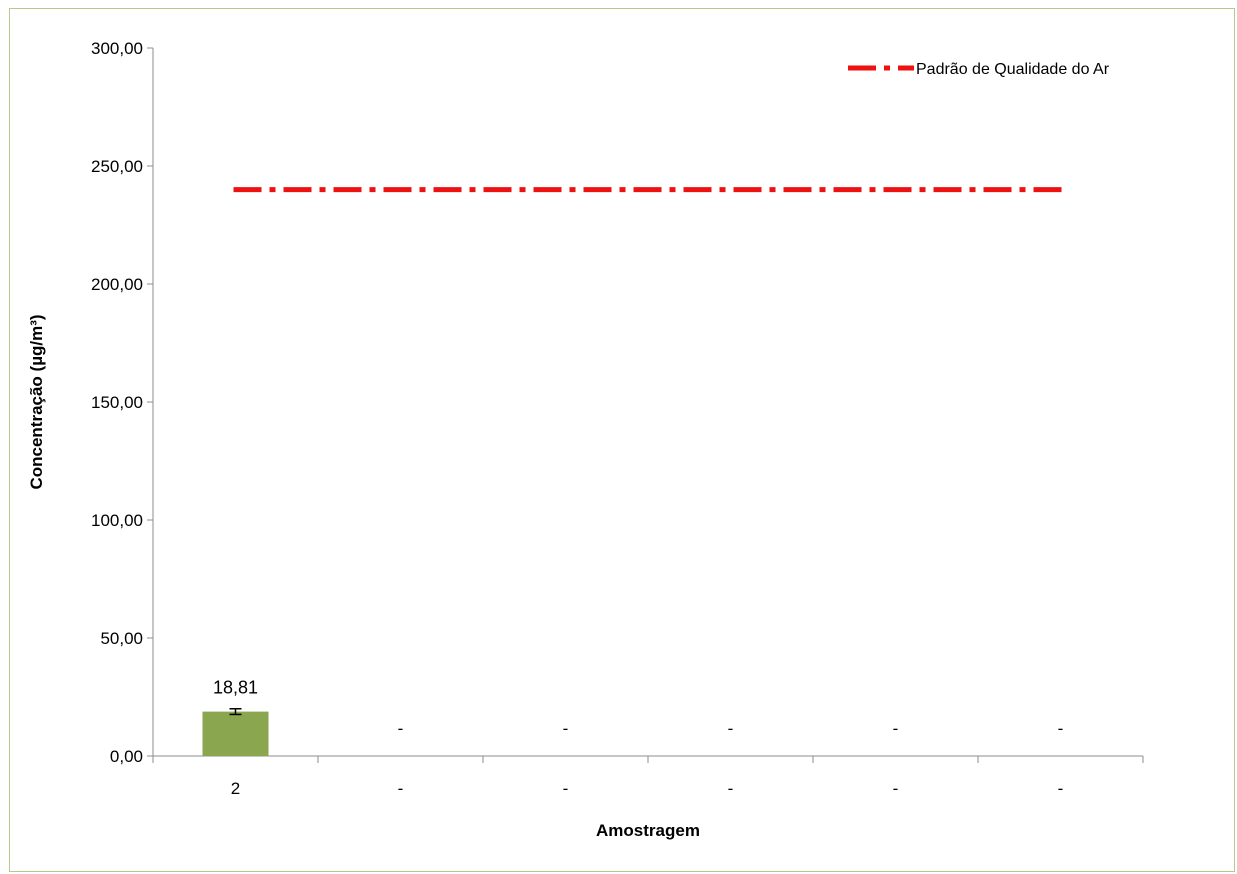 The height and width of the screenshot is (874, 1237). I want to click on y-axis-title: Concentração (µg/m³), so click(36, 401).